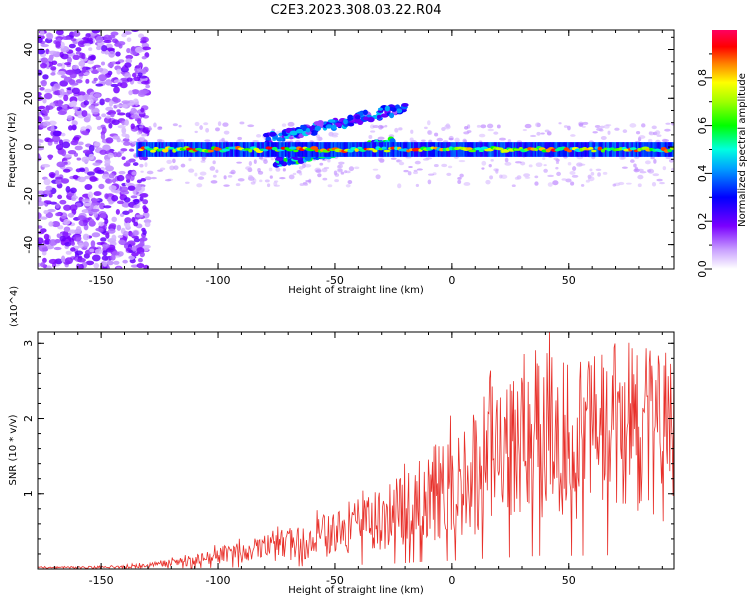  I want to click on x-tick-label: -50, so click(335, 580).